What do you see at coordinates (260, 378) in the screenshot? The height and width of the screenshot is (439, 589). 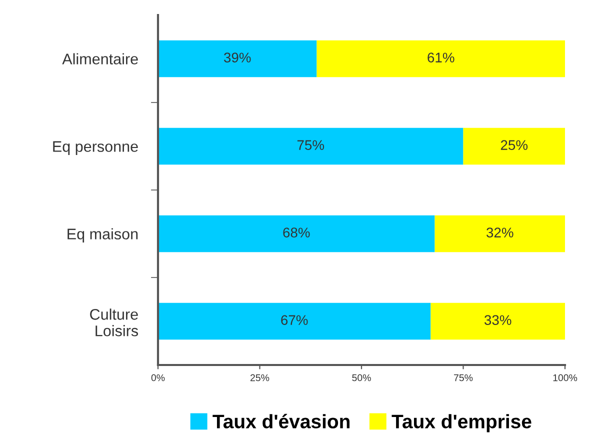 I see `x-tick-label: 25%` at bounding box center [260, 378].